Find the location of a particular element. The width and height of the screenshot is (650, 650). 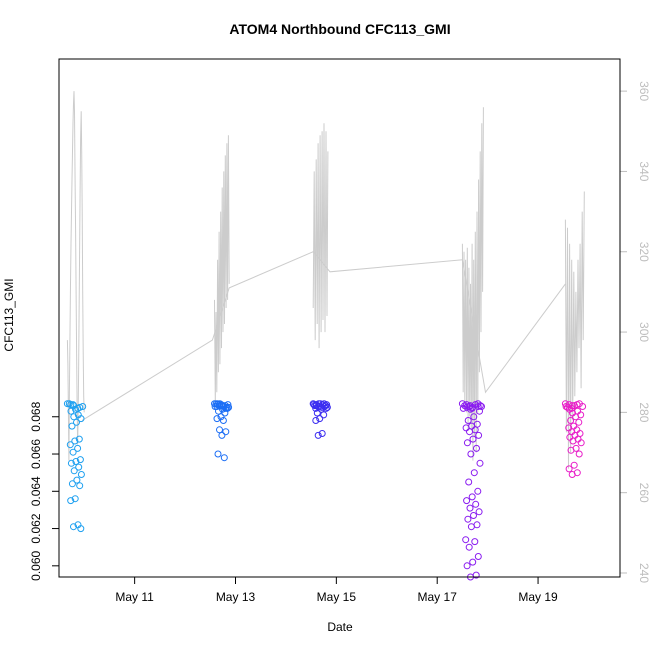

y2-tick-label: 320 is located at coordinates (643, 252).